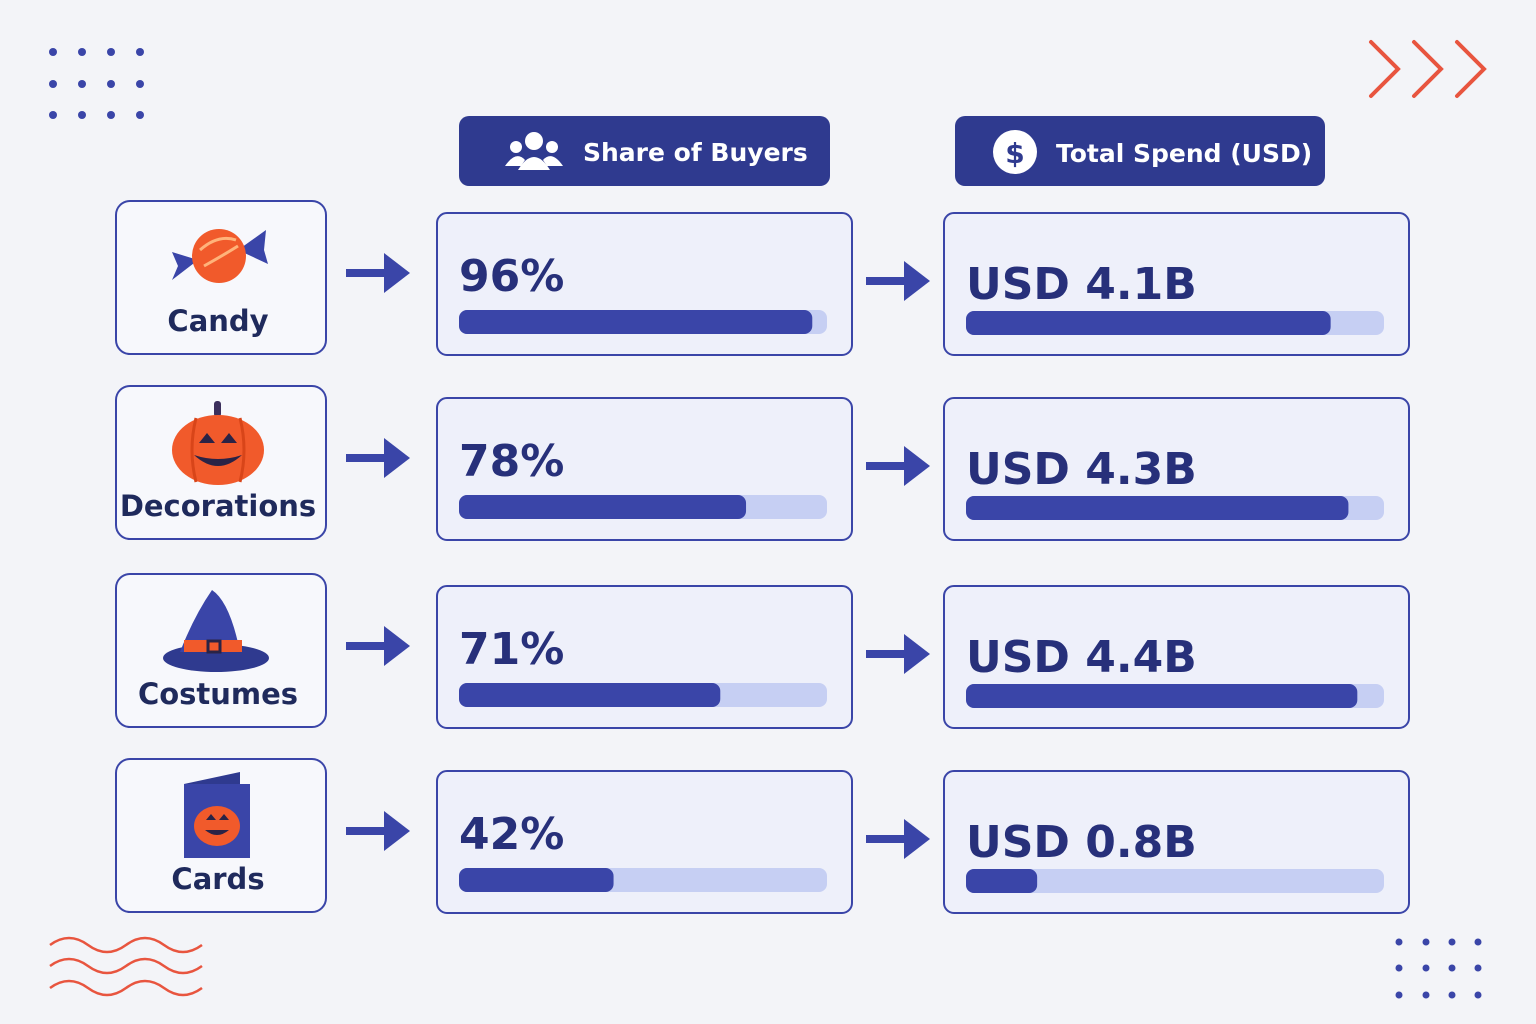  What do you see at coordinates (511, 461) in the screenshot?
I see `value-label: 78%` at bounding box center [511, 461].